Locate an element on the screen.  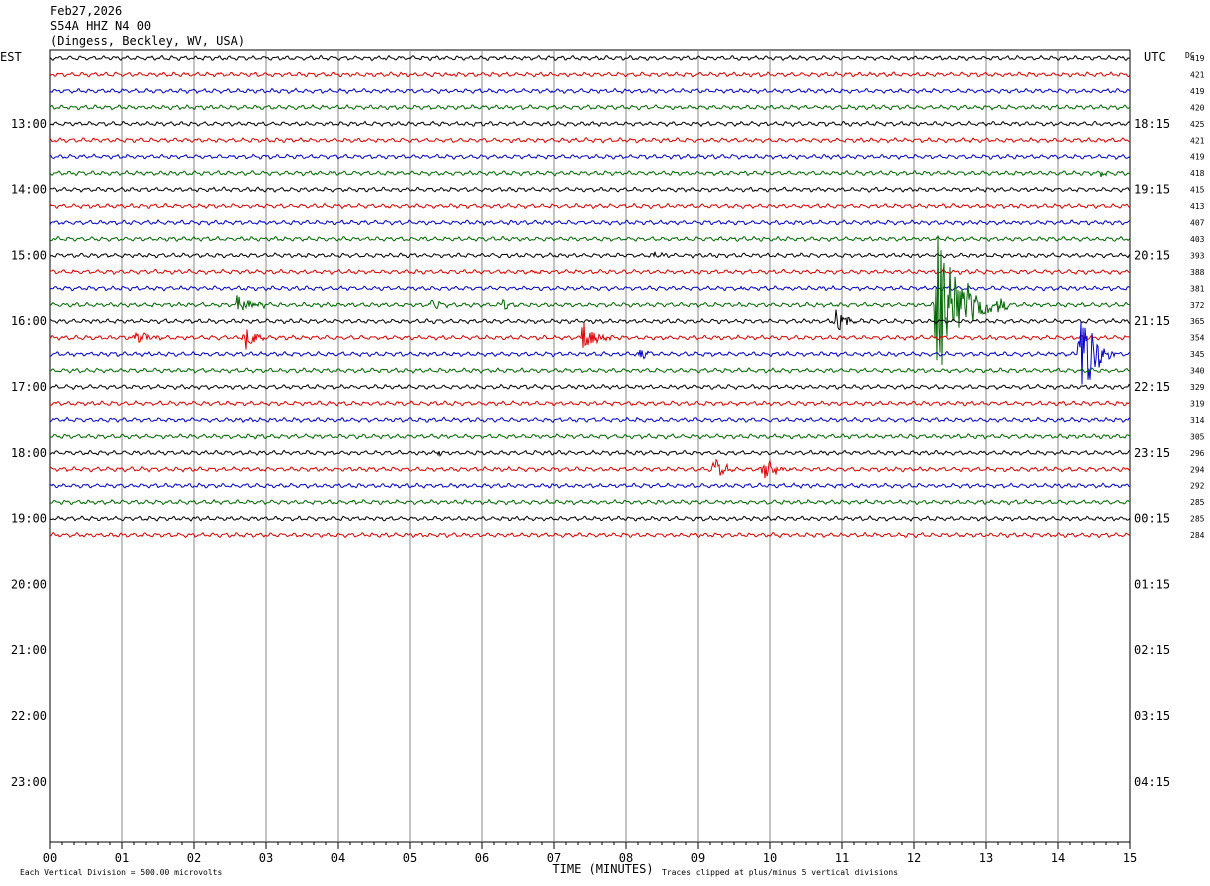
dc-offset-label: 403 is located at coordinates (1197, 239).